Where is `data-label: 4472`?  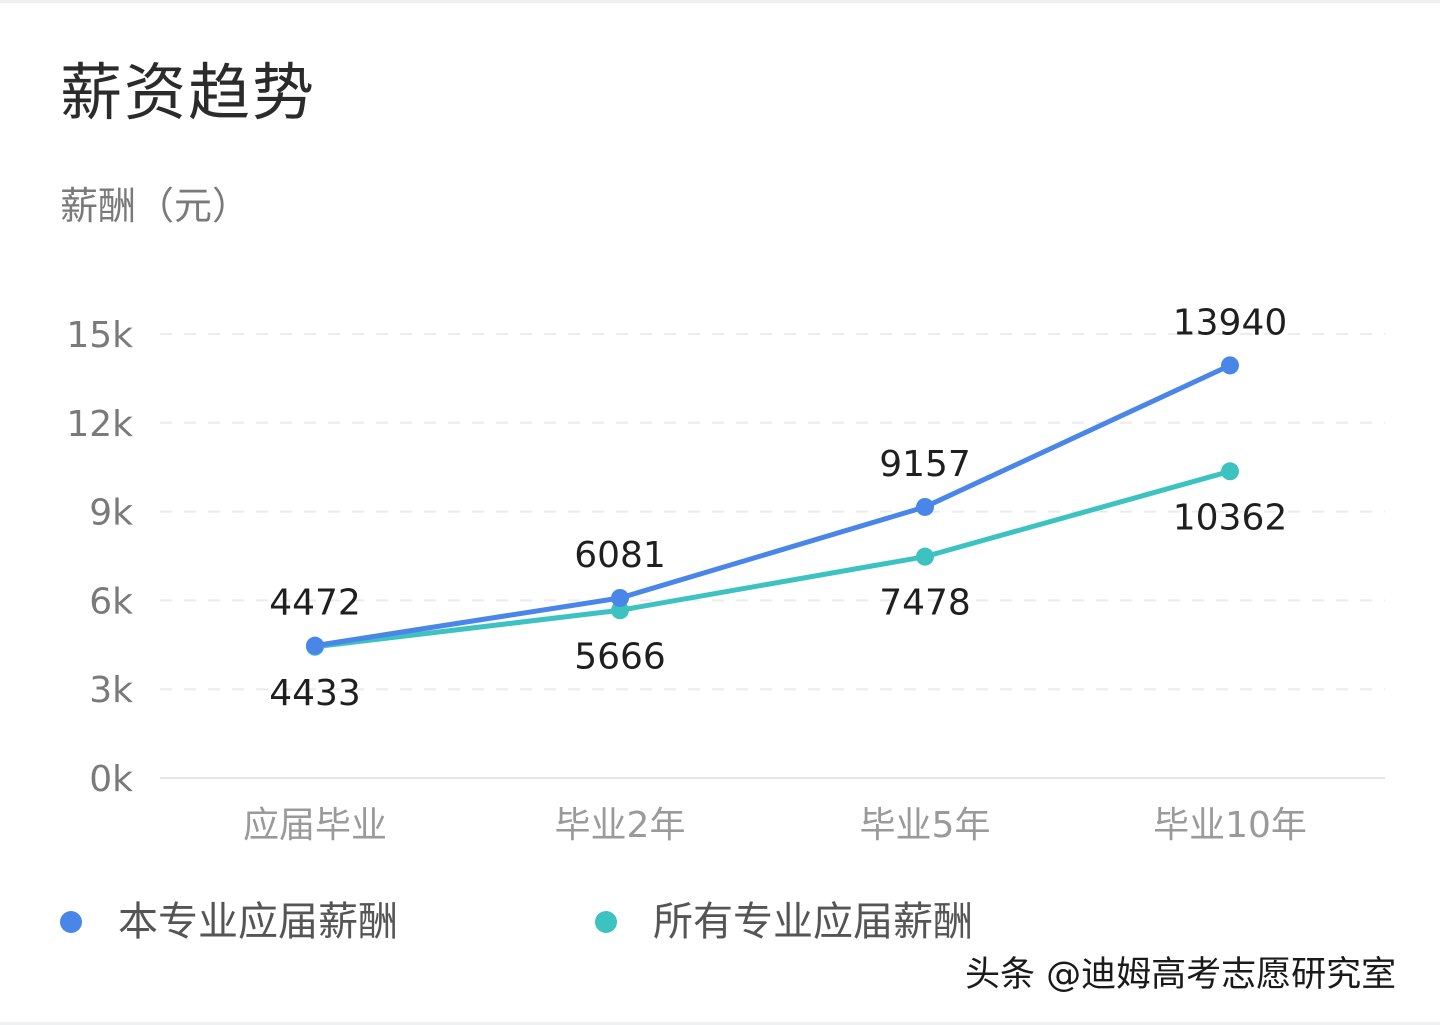 data-label: 4472 is located at coordinates (315, 603).